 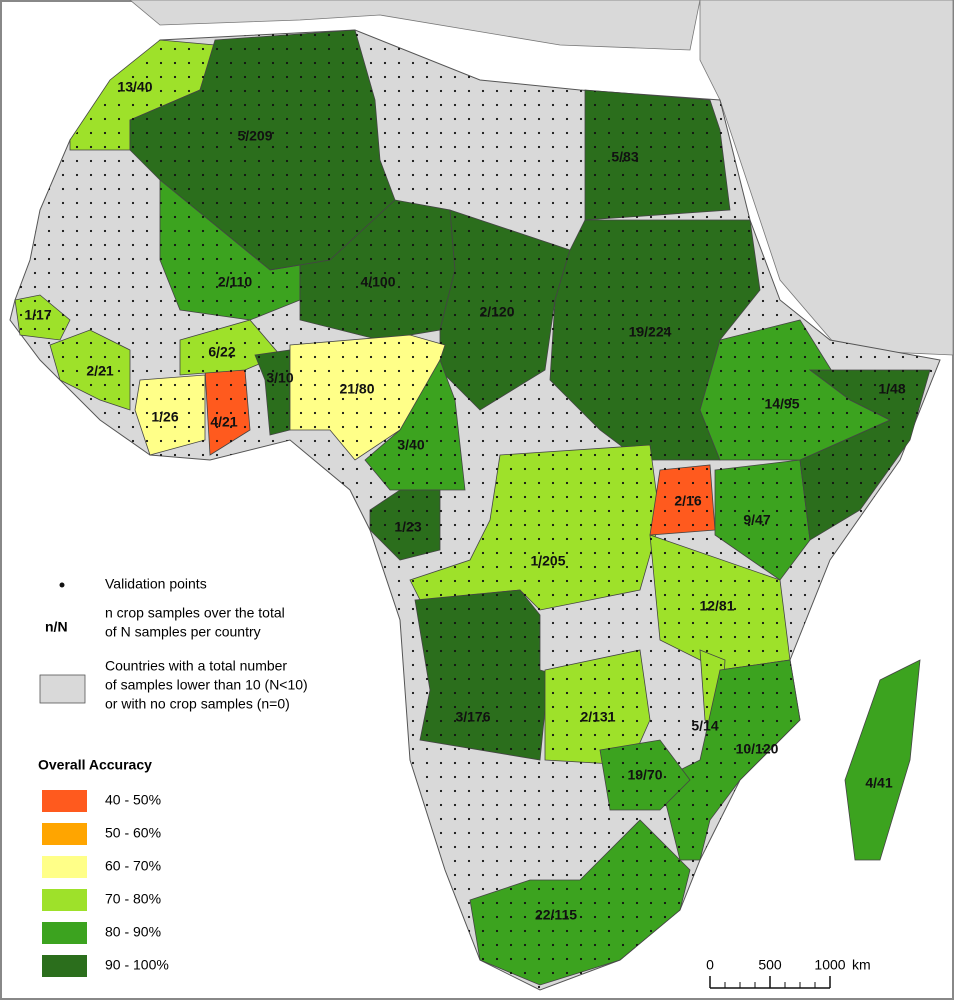 What do you see at coordinates (197, 704) in the screenshot?
I see `legend-text: or with no crop samples (n=0)` at bounding box center [197, 704].